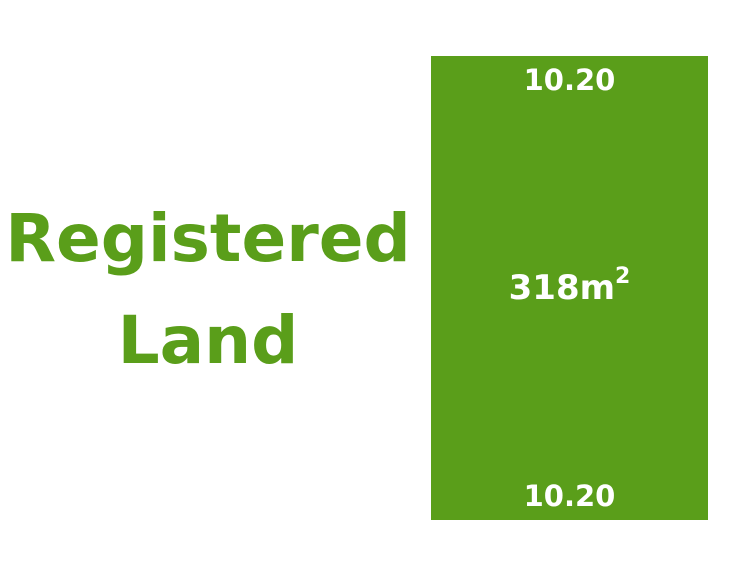 Image resolution: width=750 pixels, height=562 pixels. I want to click on heading-line-1: Registered, so click(208, 238).